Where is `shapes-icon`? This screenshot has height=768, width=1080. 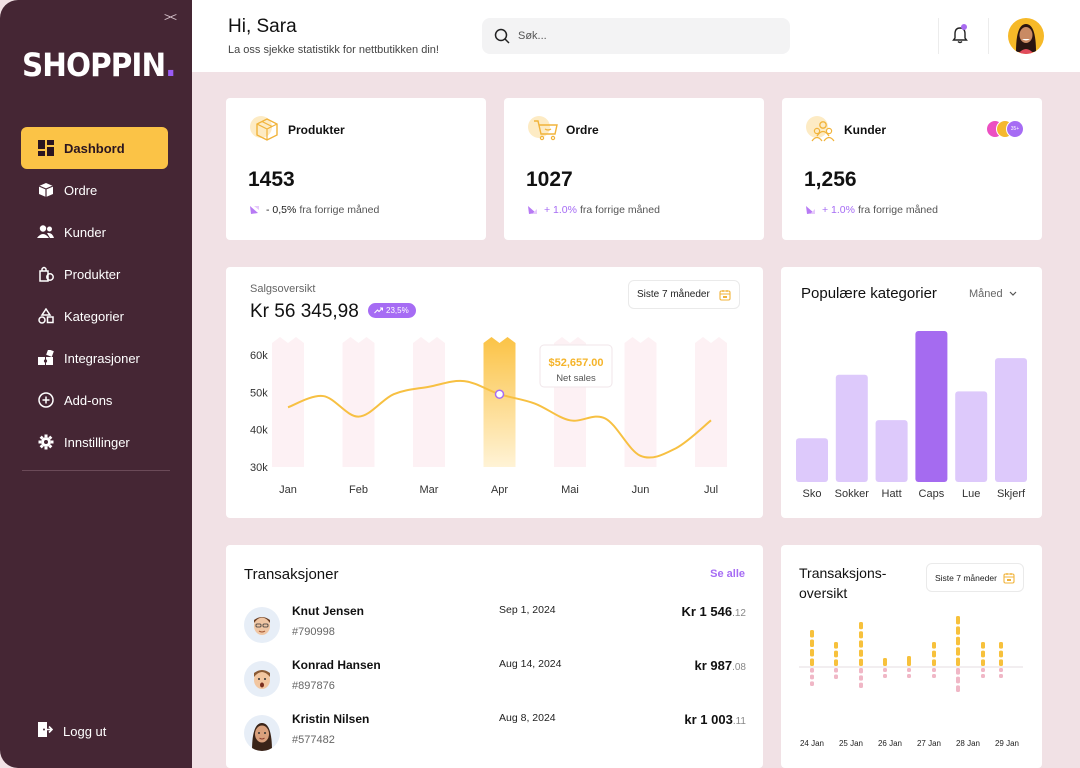
shapes-icon is located at coordinates (45, 316).